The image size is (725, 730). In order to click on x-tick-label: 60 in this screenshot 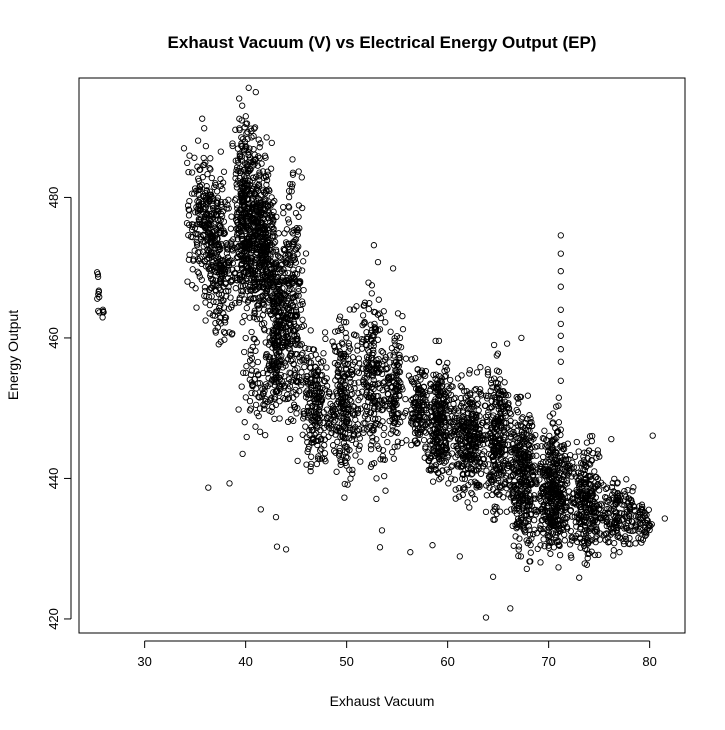, I will do `click(447, 661)`.